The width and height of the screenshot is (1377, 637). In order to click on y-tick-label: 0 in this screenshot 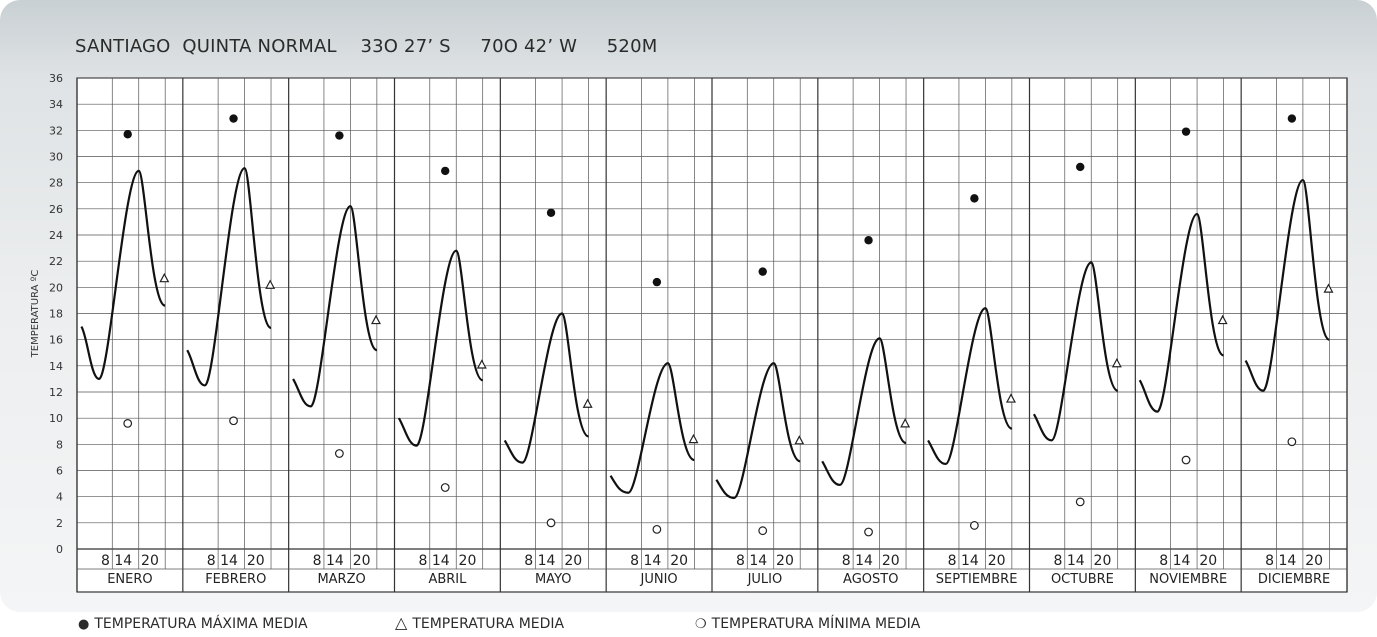, I will do `click(59, 549)`.